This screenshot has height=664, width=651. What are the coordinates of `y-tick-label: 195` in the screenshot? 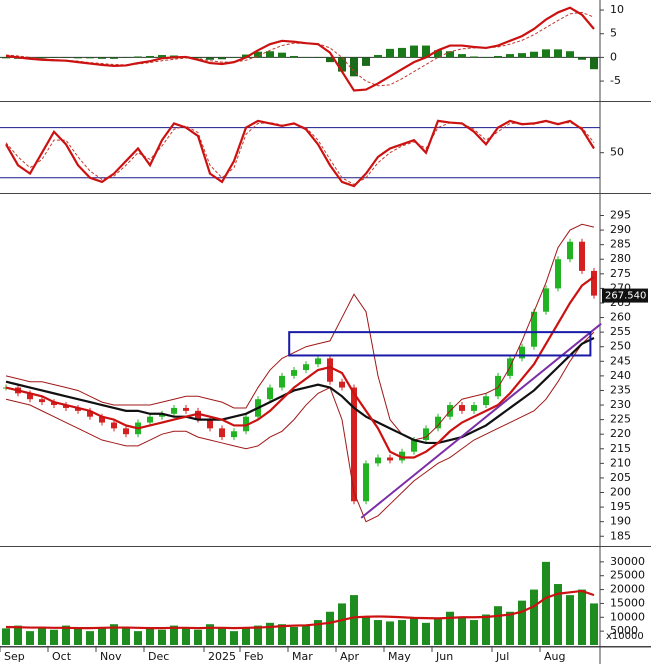 It's located at (620, 506).